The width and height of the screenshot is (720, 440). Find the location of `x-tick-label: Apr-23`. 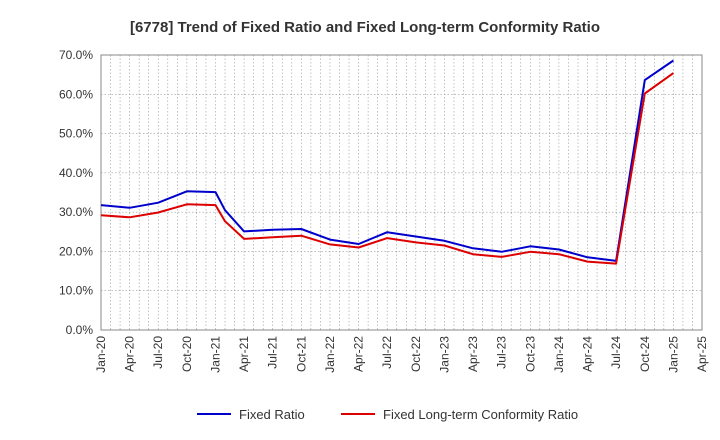

x-tick-label: Apr-23 is located at coordinates (473, 354).